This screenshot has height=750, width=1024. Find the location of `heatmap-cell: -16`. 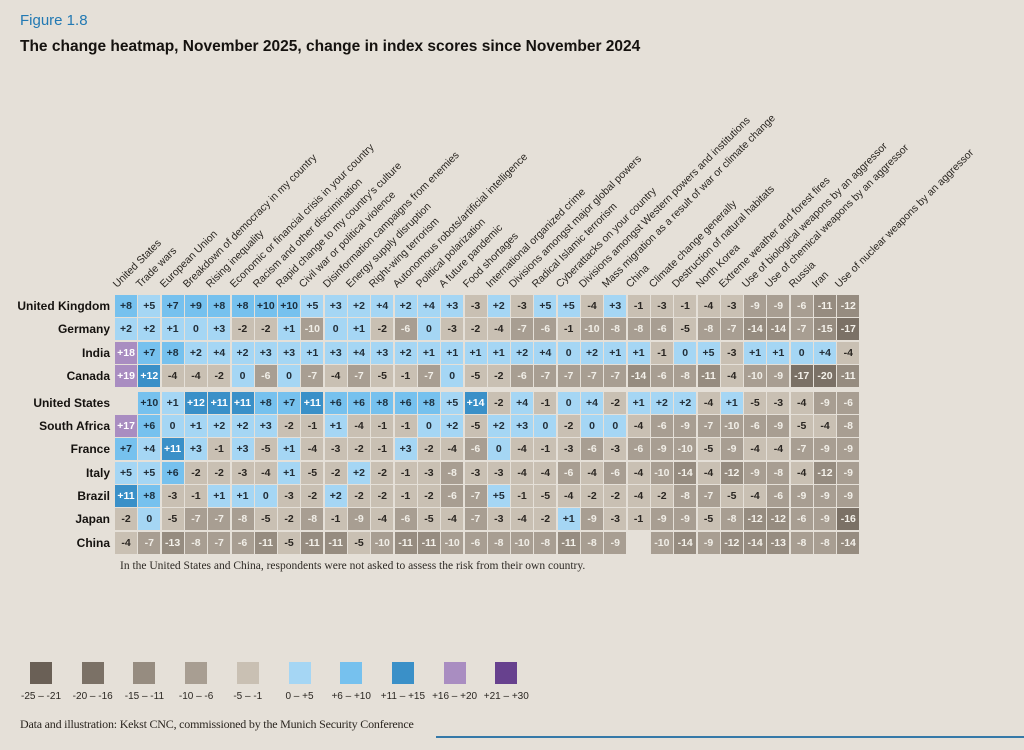

heatmap-cell: -16 is located at coordinates (848, 519).